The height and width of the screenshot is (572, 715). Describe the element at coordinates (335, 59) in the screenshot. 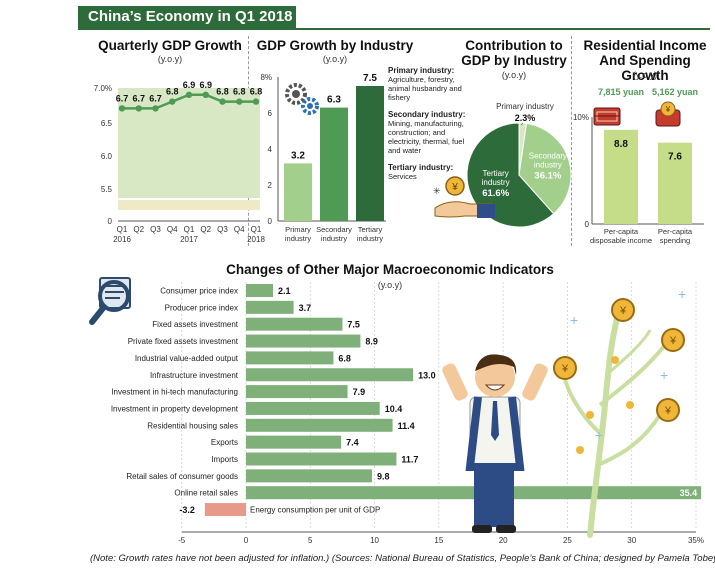

I see `industry-growth-subtitle: (y.o.y)` at that location.